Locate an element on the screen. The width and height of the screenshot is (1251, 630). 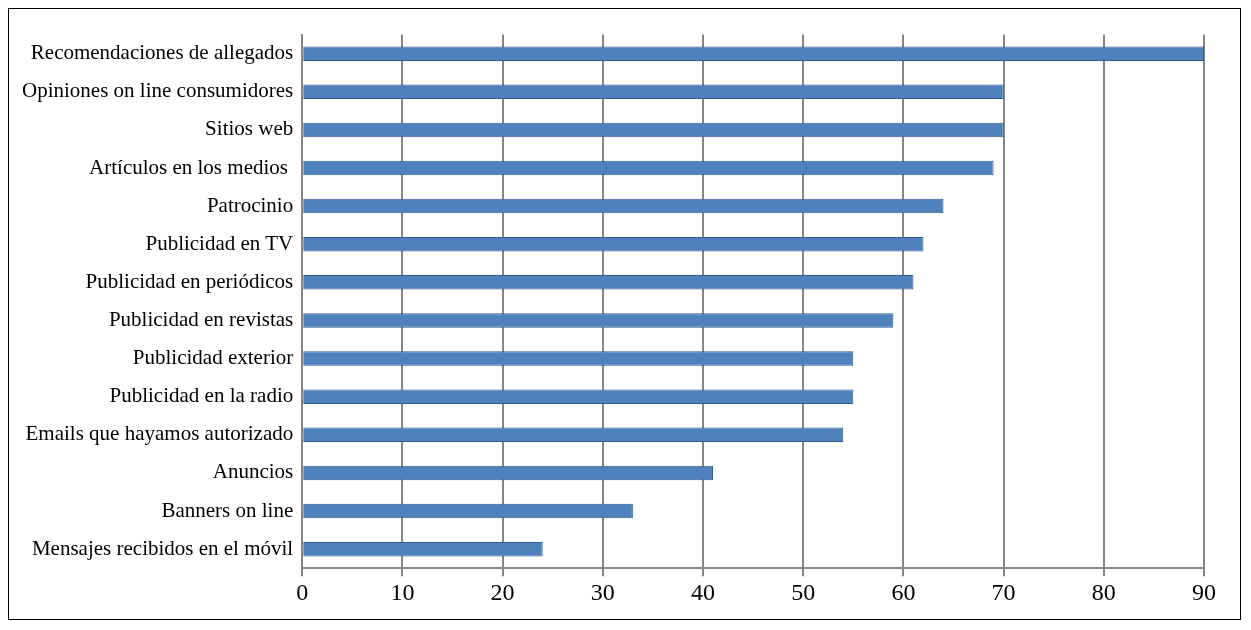
x-tick-label: 50 is located at coordinates (803, 591).